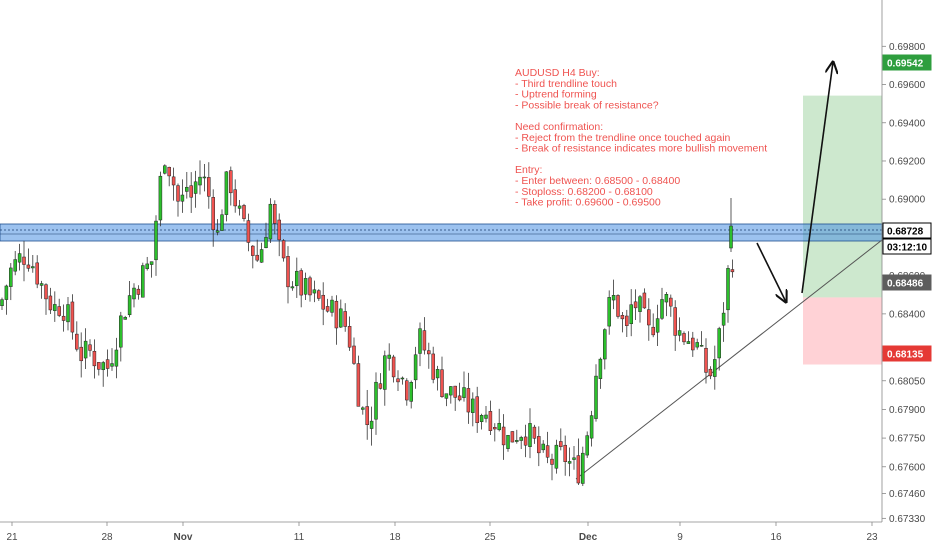 The height and width of the screenshot is (550, 932). Describe the element at coordinates (907, 494) in the screenshot. I see `price-tick-label: 0.67460` at that location.